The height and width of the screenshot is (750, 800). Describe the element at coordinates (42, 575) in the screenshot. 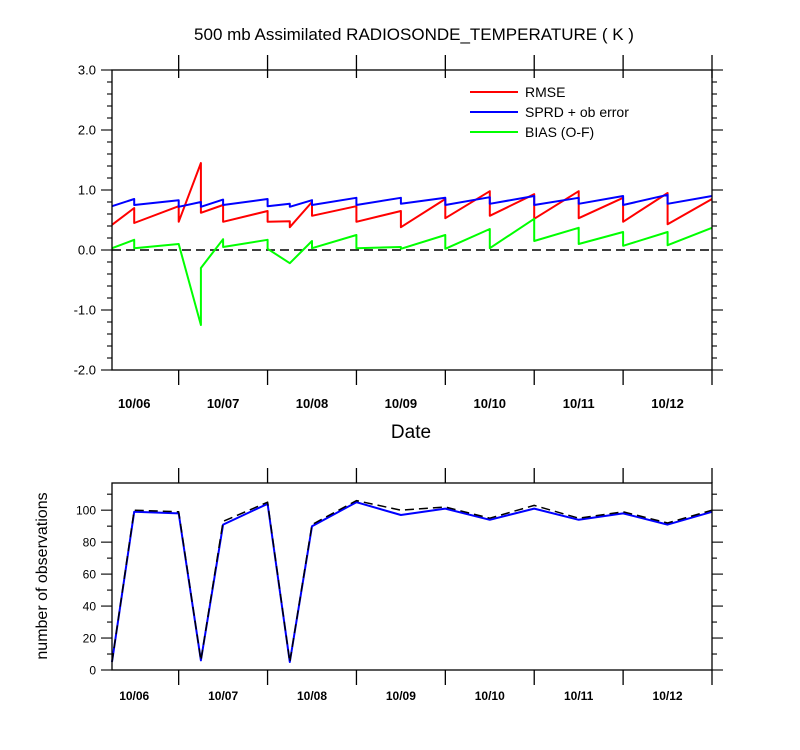

I see `y-axis-label-observations: number of observations` at that location.